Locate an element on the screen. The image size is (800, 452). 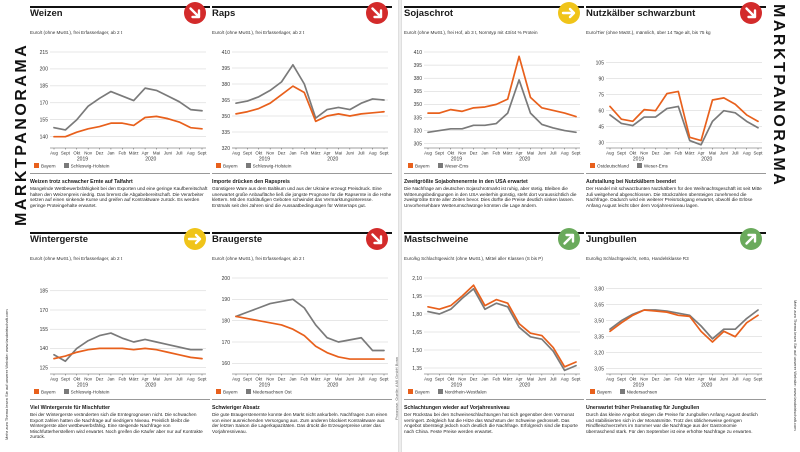
y-tick-label: 365 is located at coordinates (226, 101).